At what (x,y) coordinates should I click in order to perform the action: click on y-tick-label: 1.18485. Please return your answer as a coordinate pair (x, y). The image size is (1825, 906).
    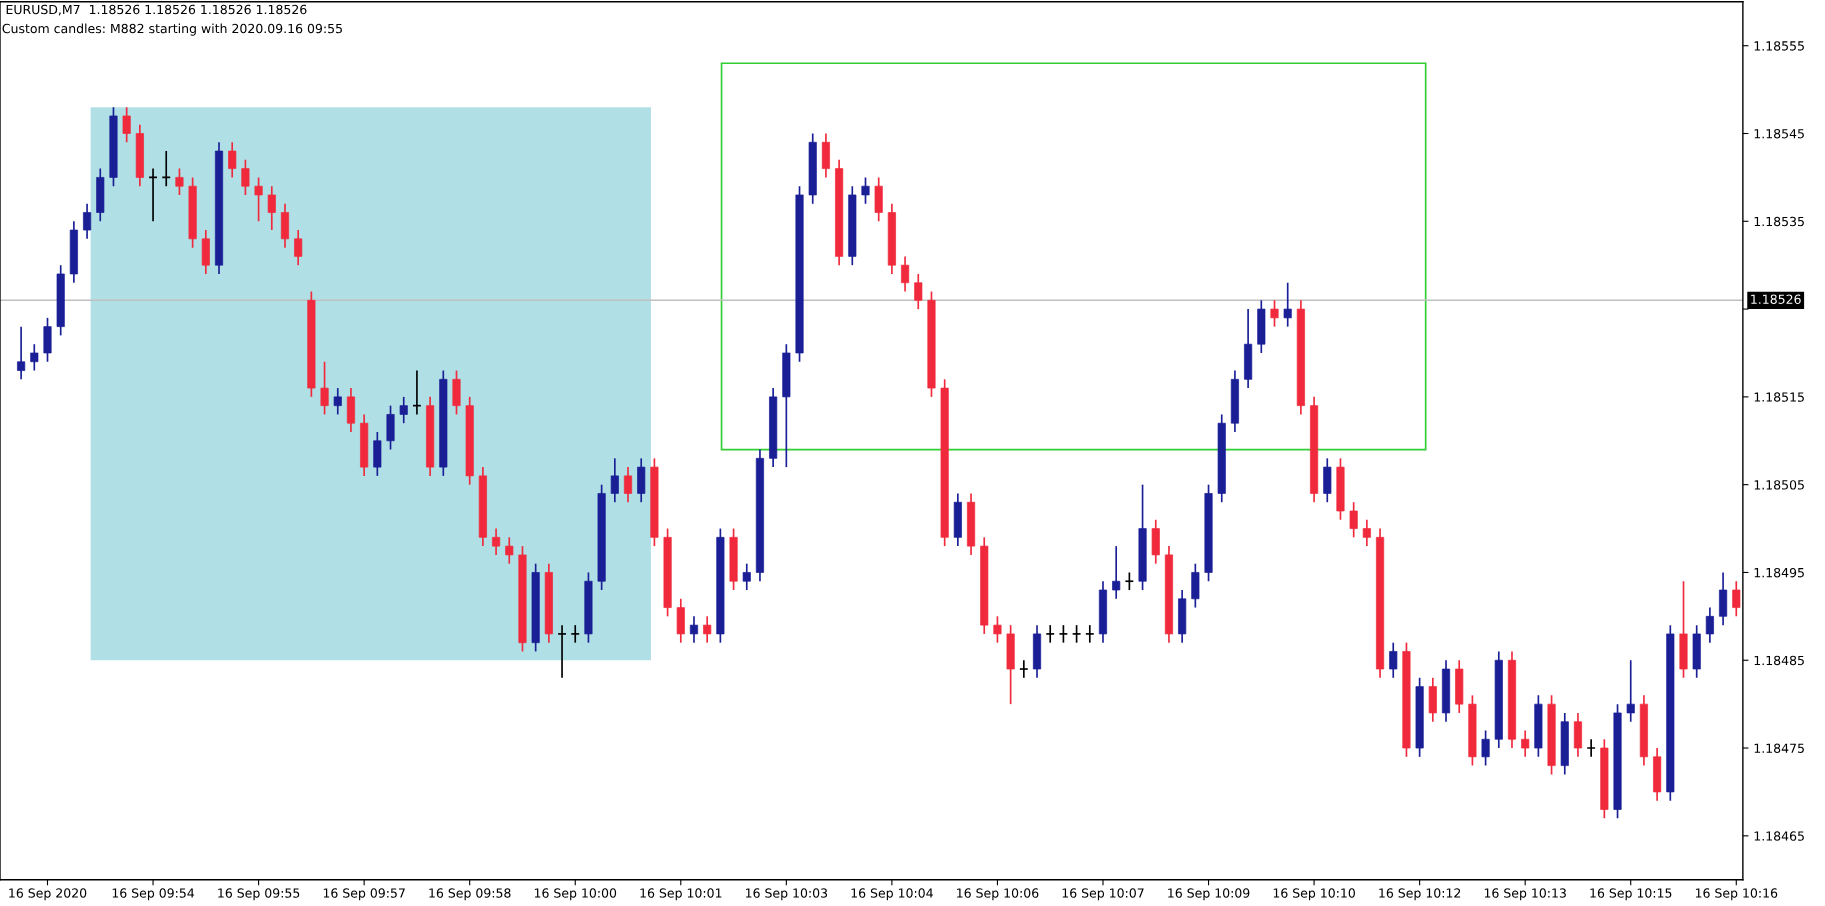
    Looking at the image, I should click on (1779, 660).